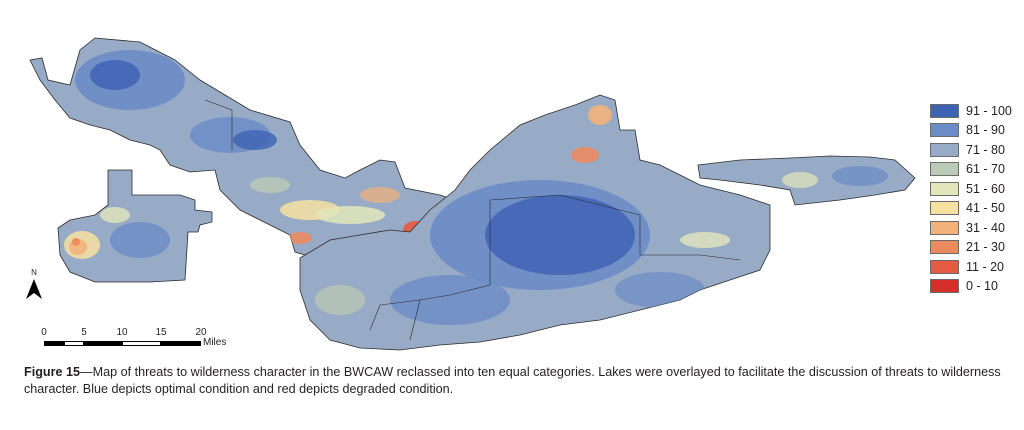 The width and height of the screenshot is (1024, 430). I want to click on legend-item: 81 - 90, so click(975, 131).